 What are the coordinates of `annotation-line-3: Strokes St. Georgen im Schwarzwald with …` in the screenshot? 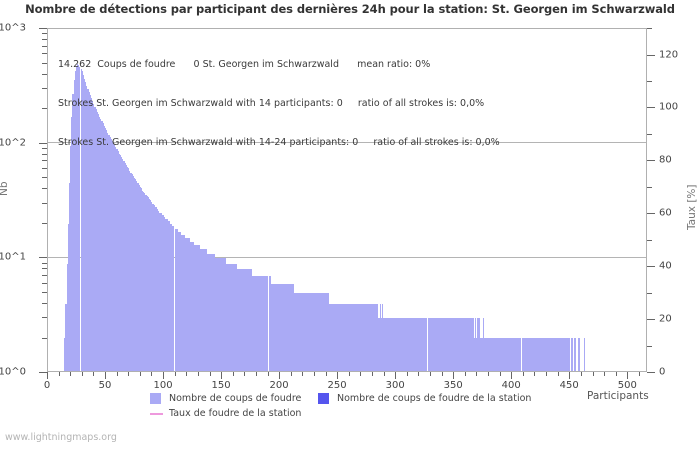 It's located at (279, 142).